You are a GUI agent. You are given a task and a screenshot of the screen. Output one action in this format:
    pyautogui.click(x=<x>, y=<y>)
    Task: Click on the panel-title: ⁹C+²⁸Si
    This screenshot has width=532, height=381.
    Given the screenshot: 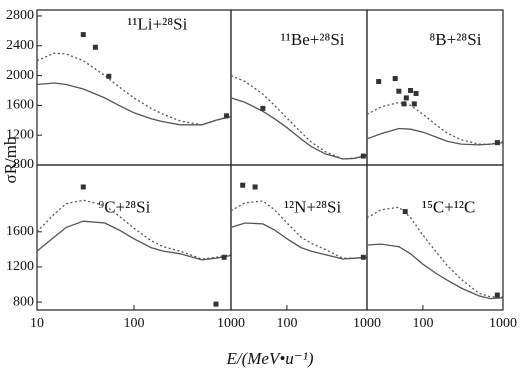 What is the action you would take?
    pyautogui.click(x=124, y=206)
    